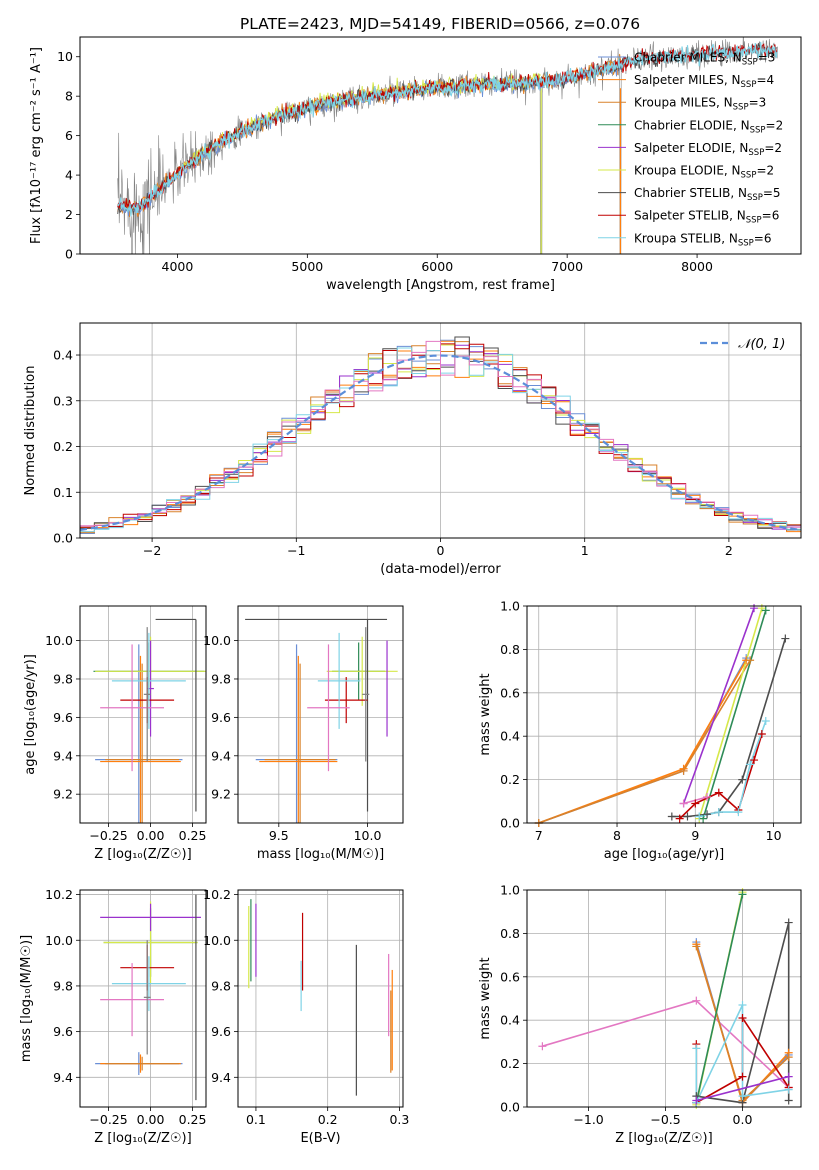  I want to click on x-axis-label: age [log₁₀(age/yr)], so click(664, 854).